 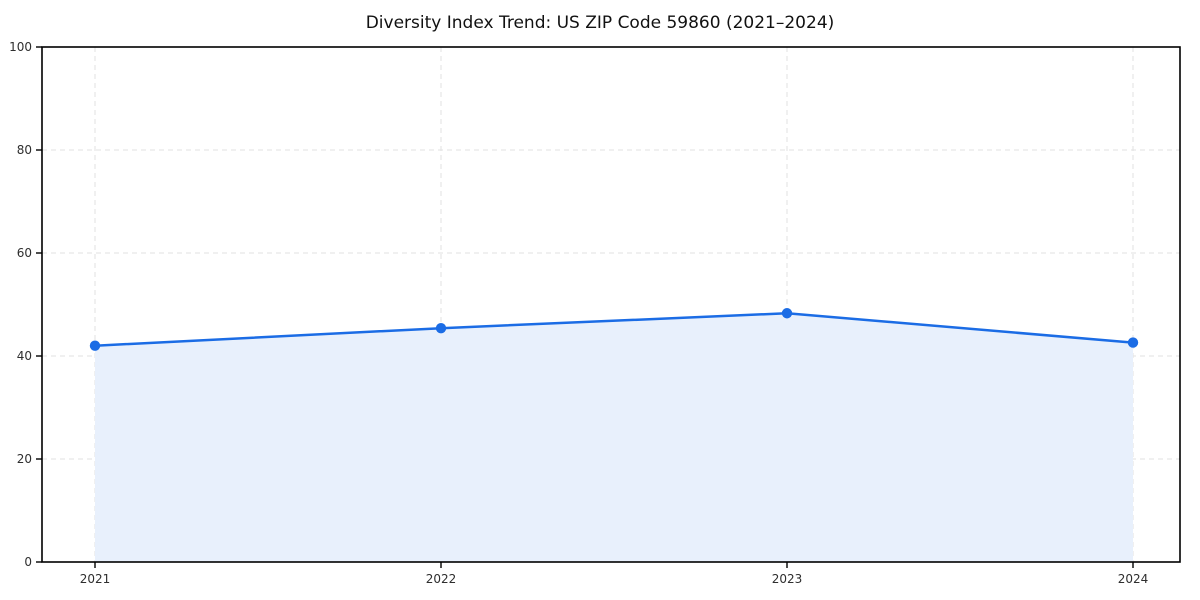 What do you see at coordinates (24, 459) in the screenshot?
I see `y-tick-label: 20` at bounding box center [24, 459].